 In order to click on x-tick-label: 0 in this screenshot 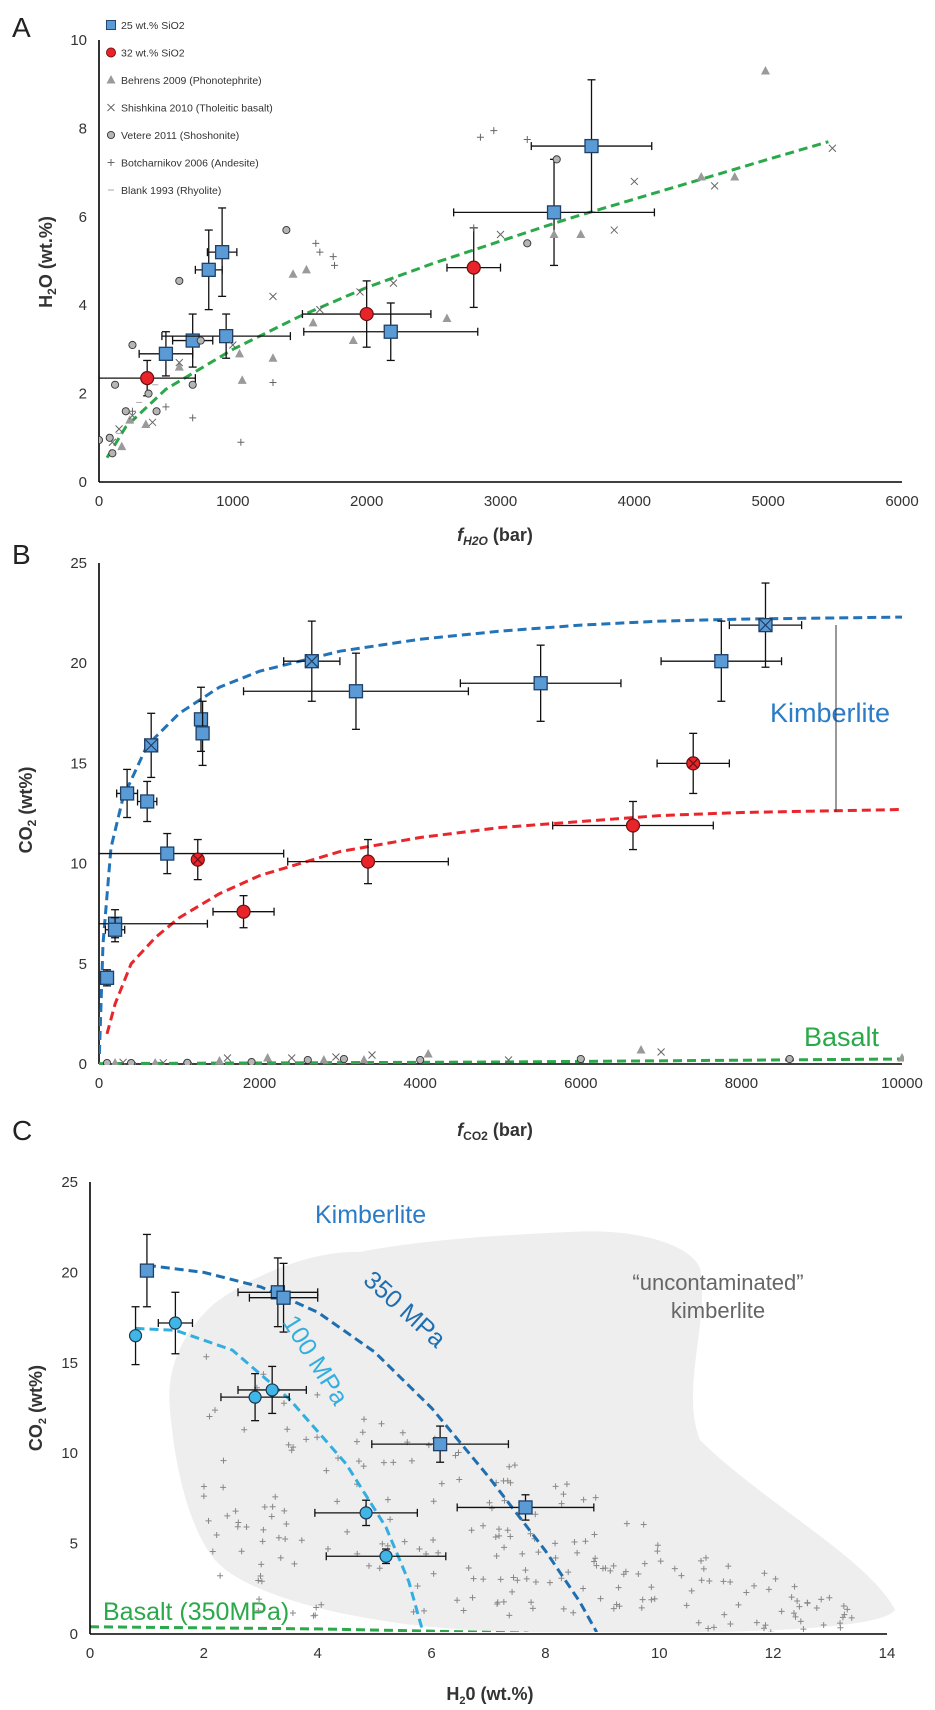, I will do `click(90, 1653)`.